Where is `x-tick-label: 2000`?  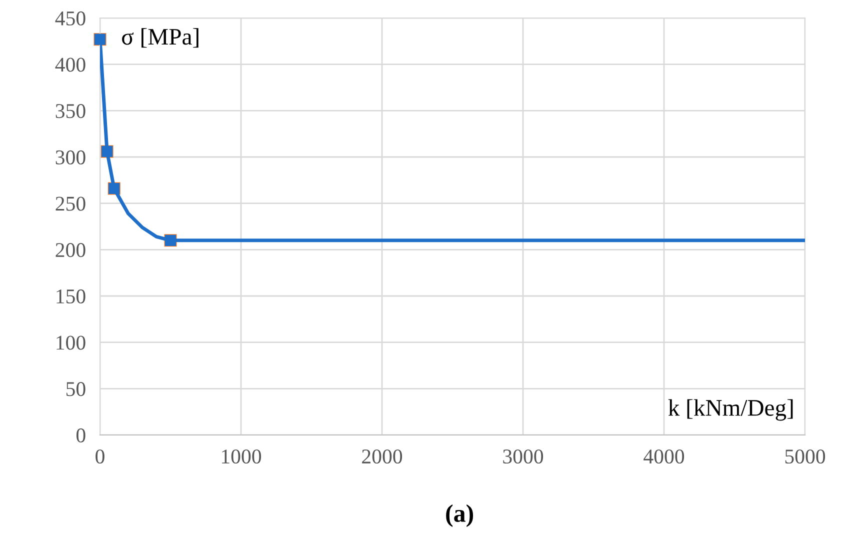 x-tick-label: 2000 is located at coordinates (382, 456).